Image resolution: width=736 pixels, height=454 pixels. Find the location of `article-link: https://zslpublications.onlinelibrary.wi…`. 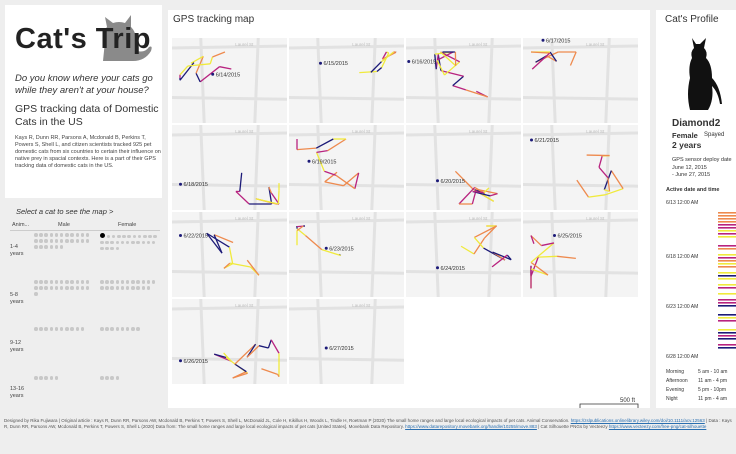

article-link: https://zslpublications.onlinelibrary.wi… is located at coordinates (637, 420).